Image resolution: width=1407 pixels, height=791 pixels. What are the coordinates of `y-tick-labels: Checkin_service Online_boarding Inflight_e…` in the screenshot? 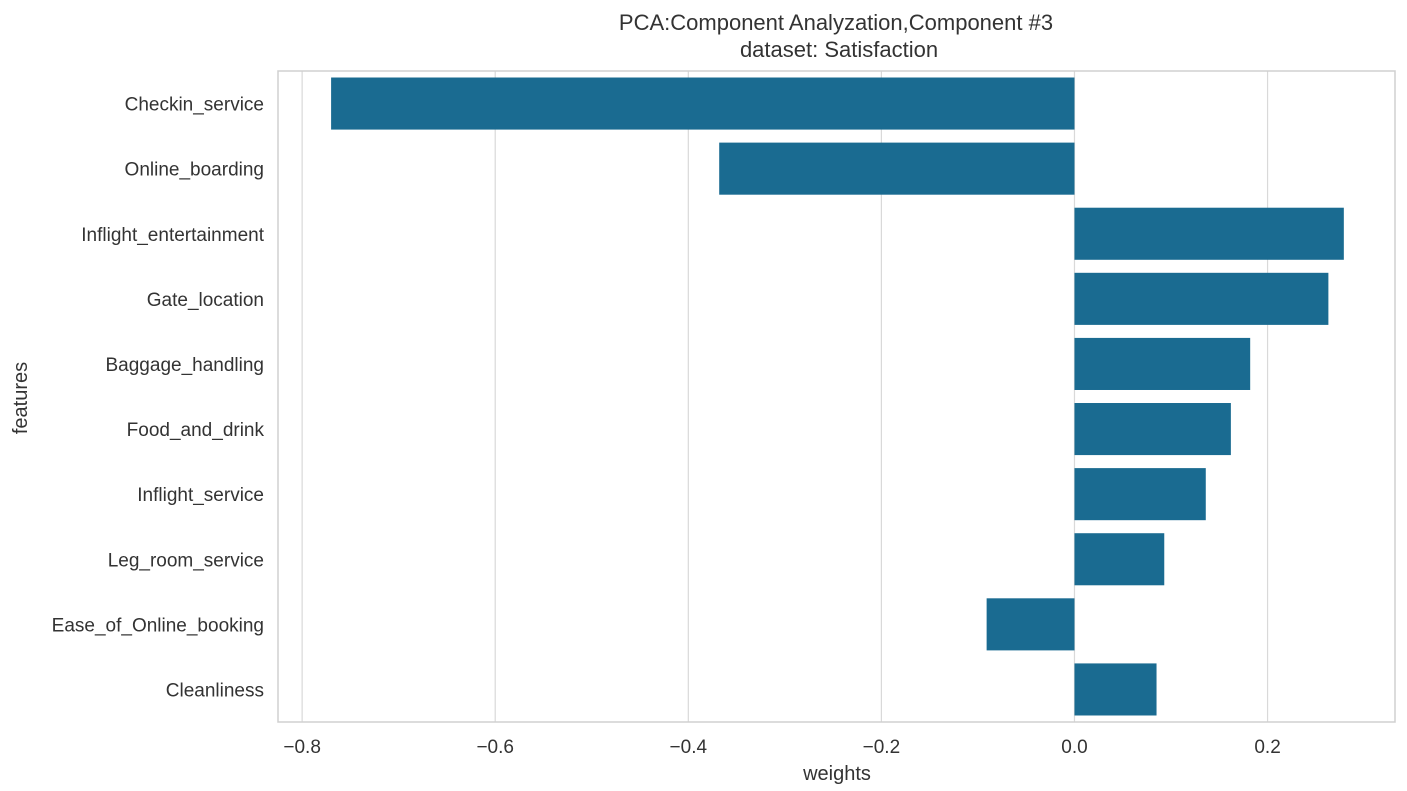 It's located at (158, 398).